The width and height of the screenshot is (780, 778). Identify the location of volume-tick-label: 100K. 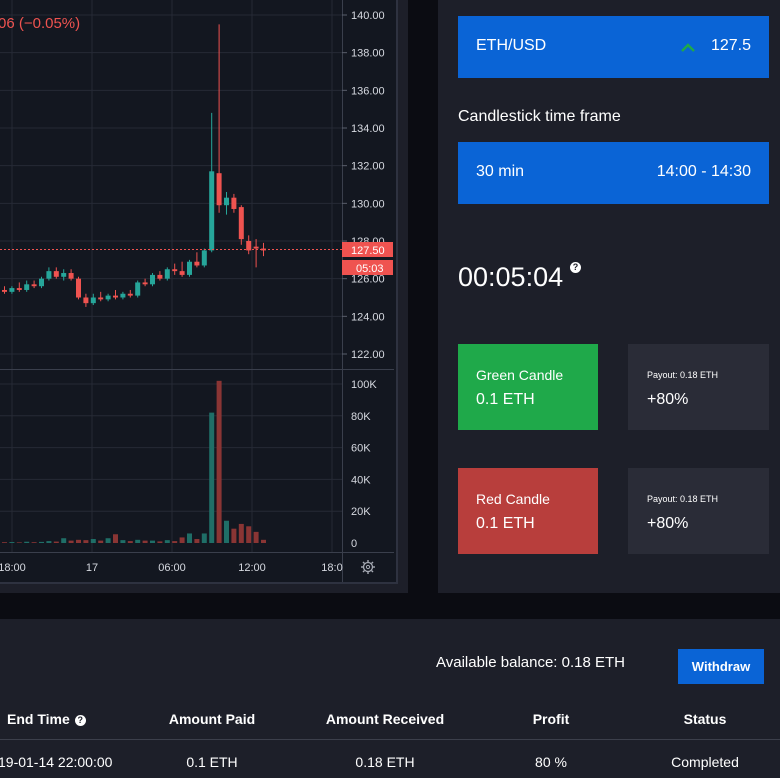
(364, 385).